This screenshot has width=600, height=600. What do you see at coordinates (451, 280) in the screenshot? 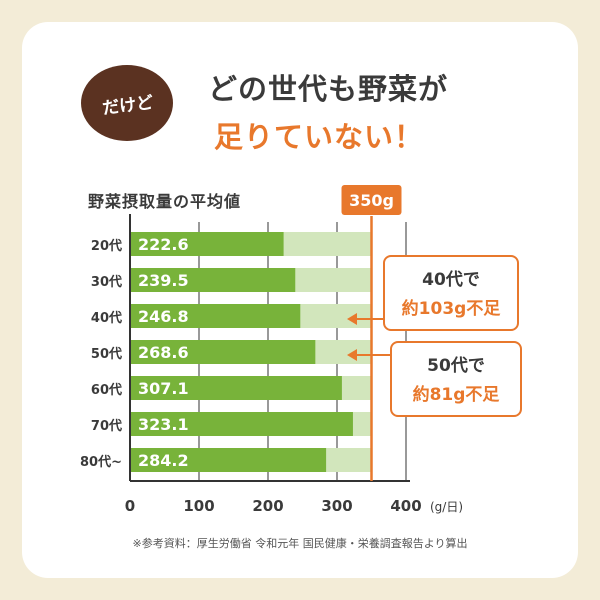
I see `callout-40s-age: 40代で` at bounding box center [451, 280].